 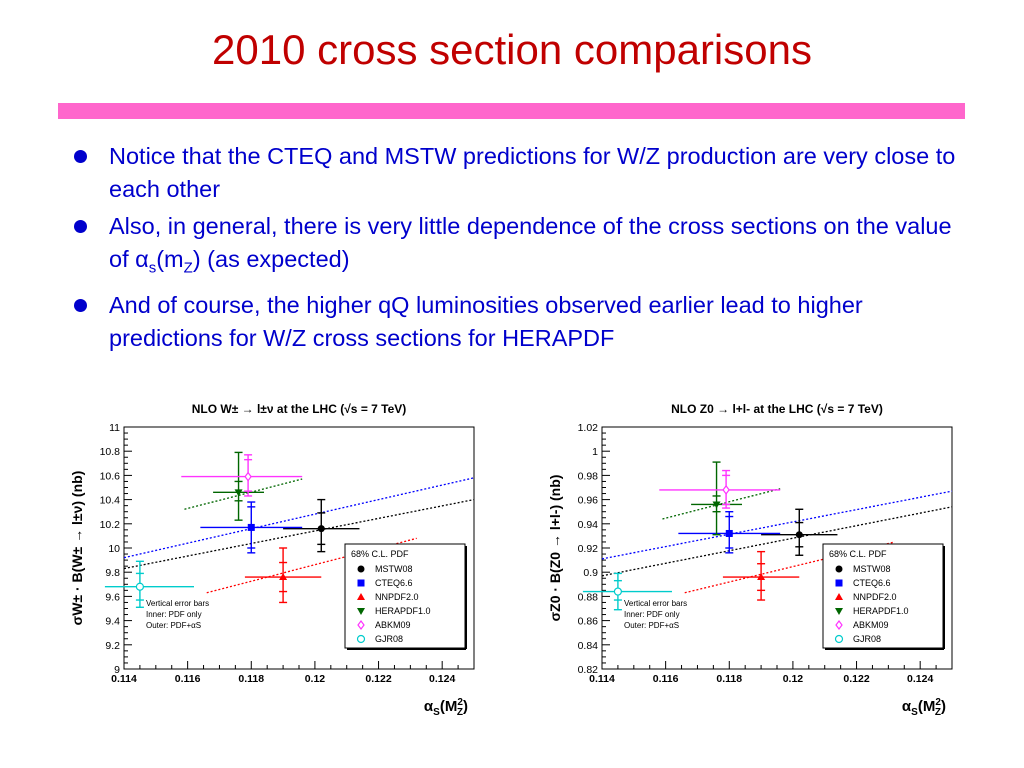 What do you see at coordinates (588, 525) in the screenshot?
I see `y-tick-label: 0.94` at bounding box center [588, 525].